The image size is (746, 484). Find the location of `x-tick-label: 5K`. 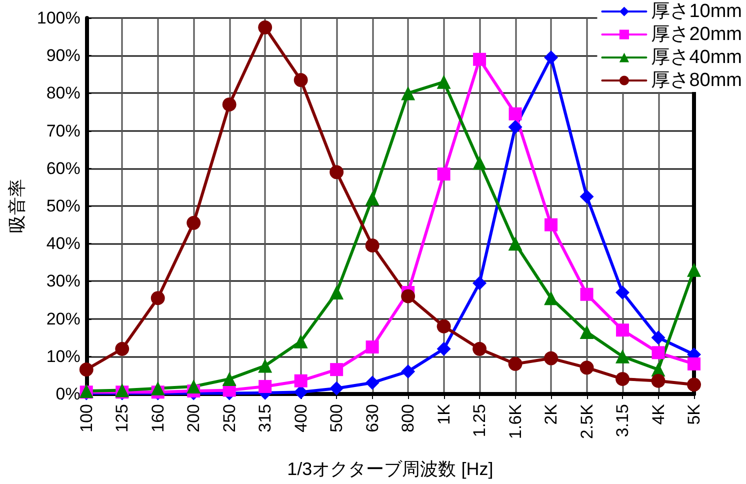

x-tick-label: 5K is located at coordinates (694, 414).